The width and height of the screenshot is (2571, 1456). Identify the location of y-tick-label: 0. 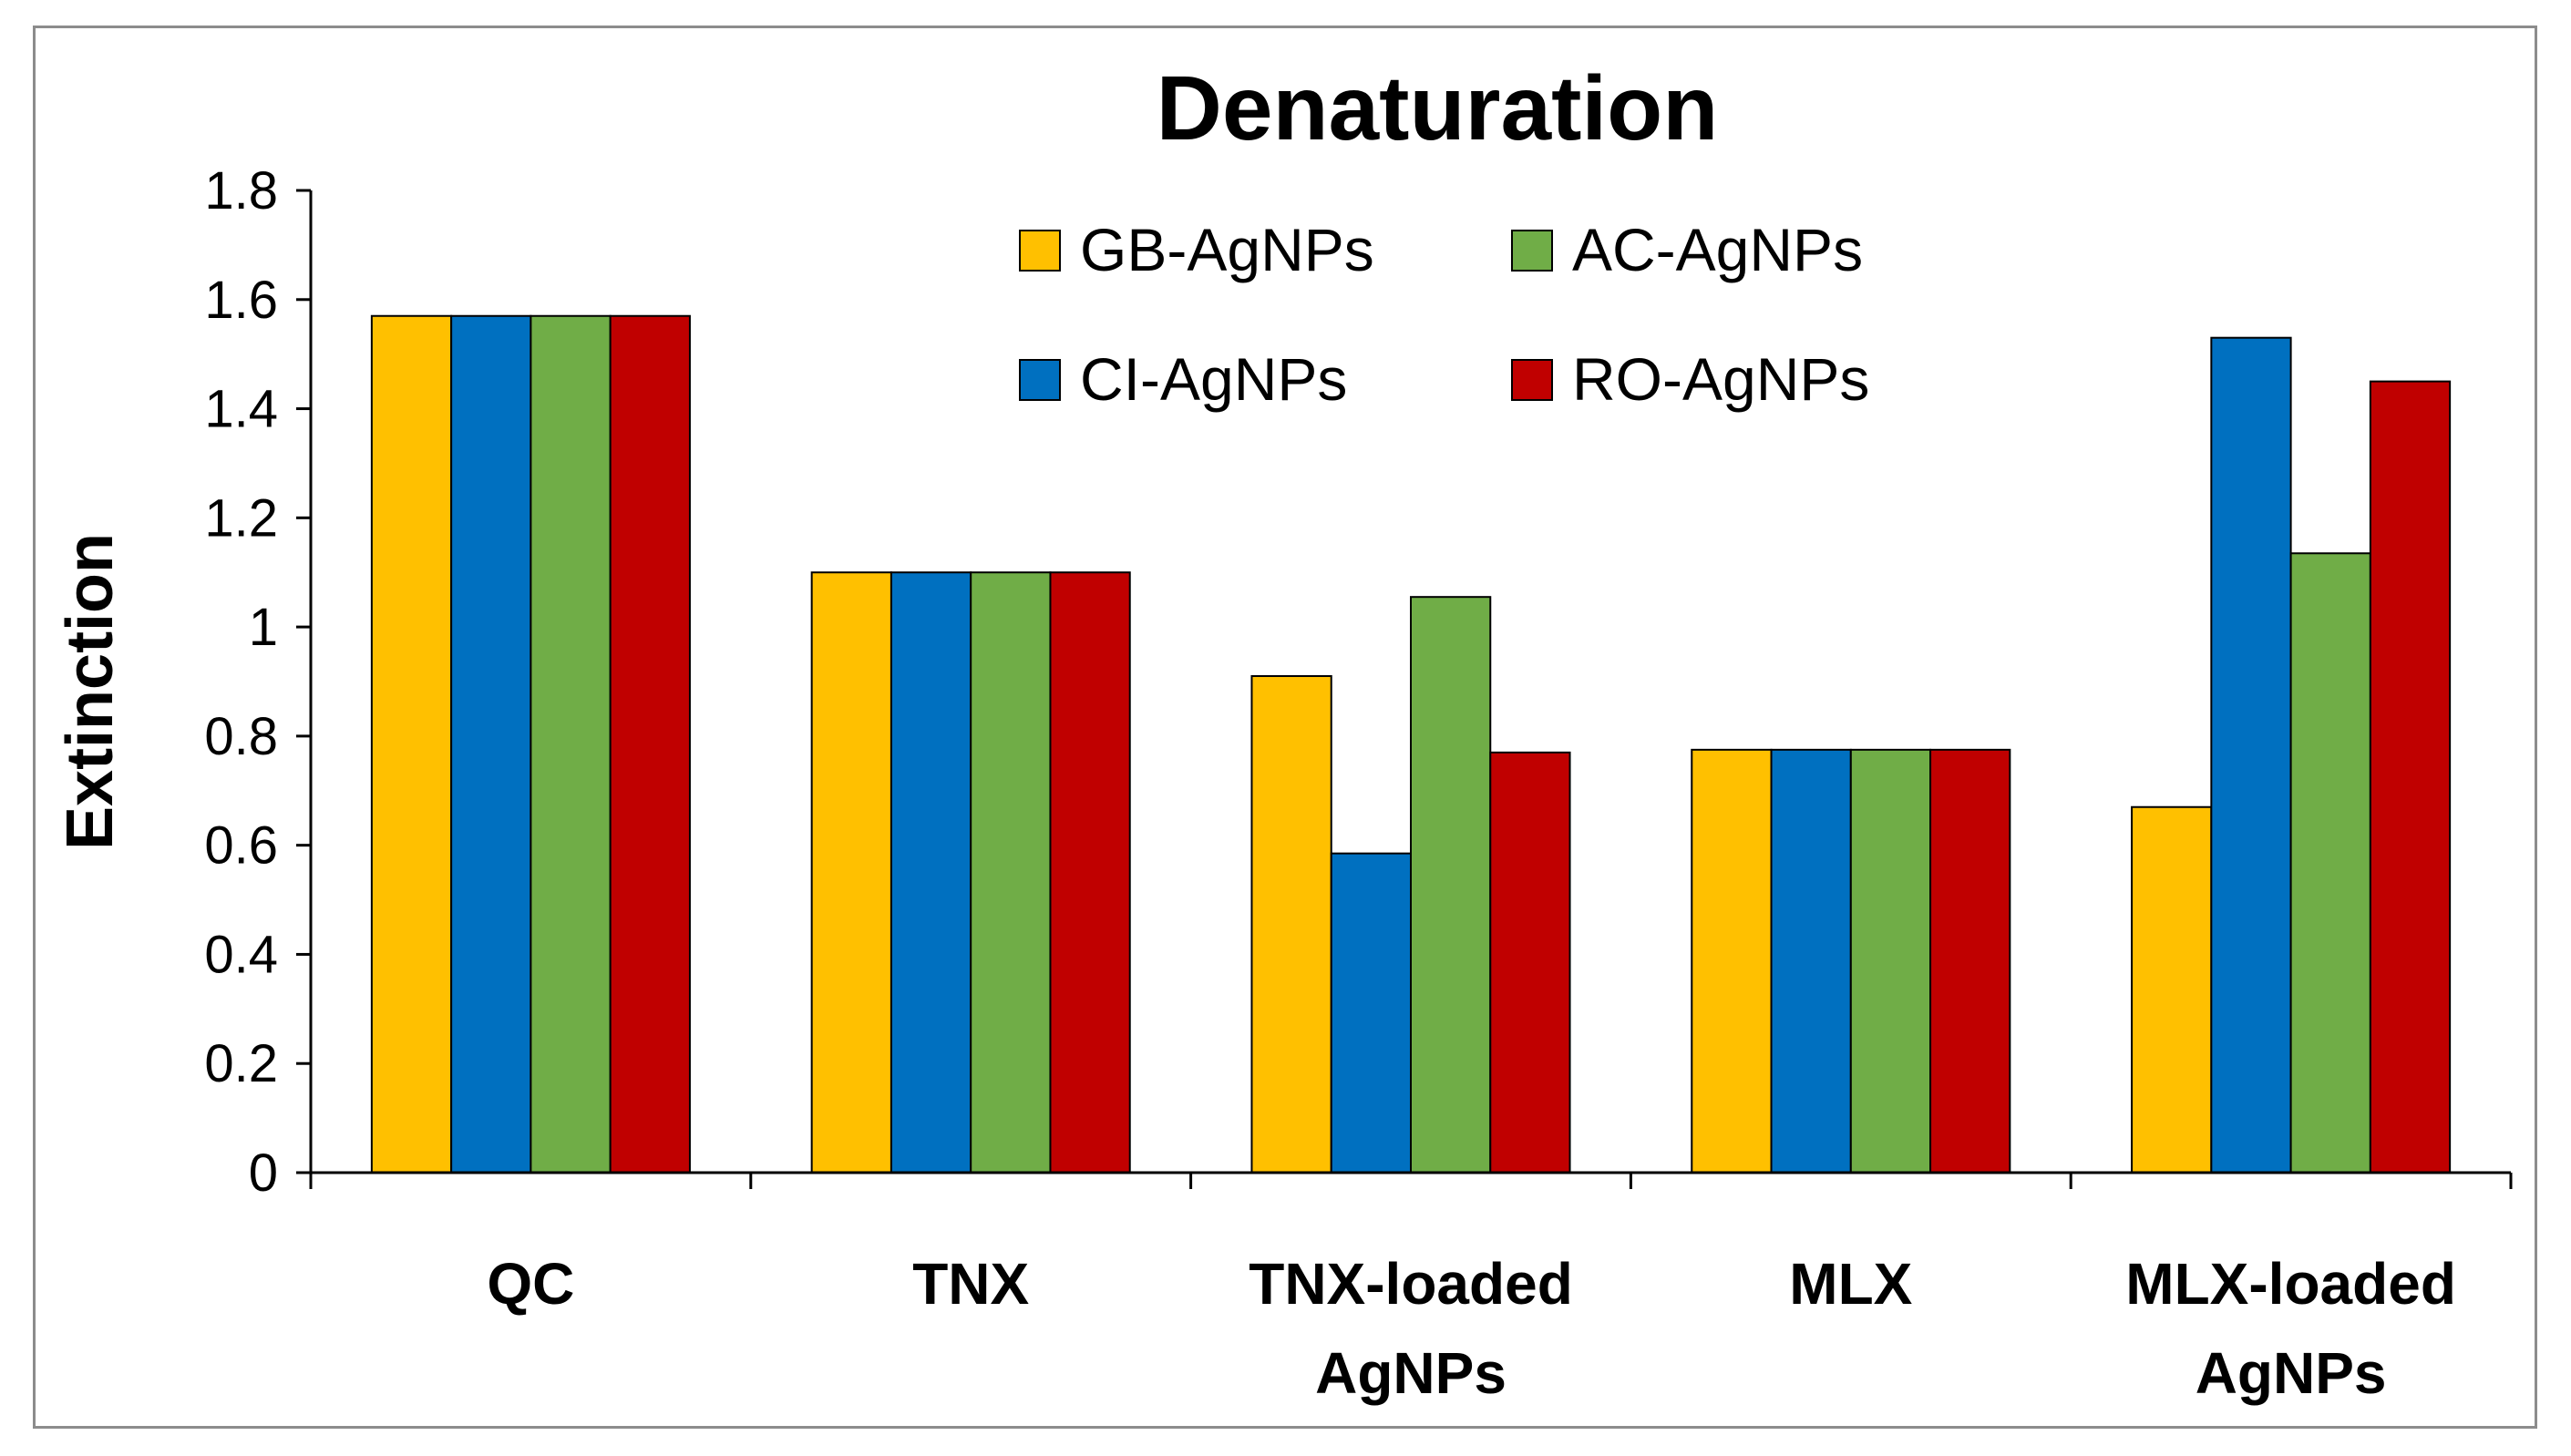
(263, 1173).